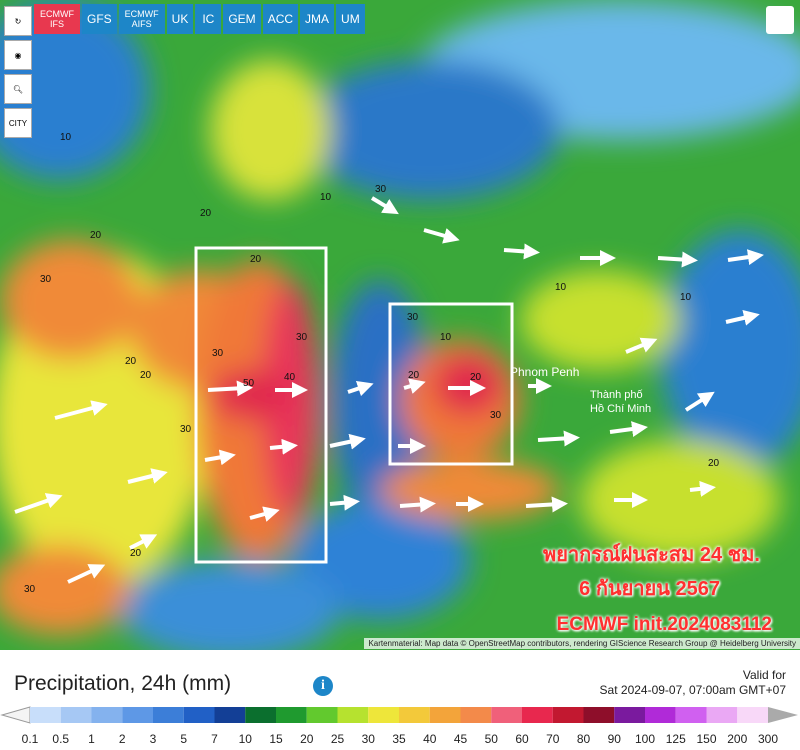 The height and width of the screenshot is (750, 800). What do you see at coordinates (15, 715) in the screenshot?
I see `scale-arrow-low` at bounding box center [15, 715].